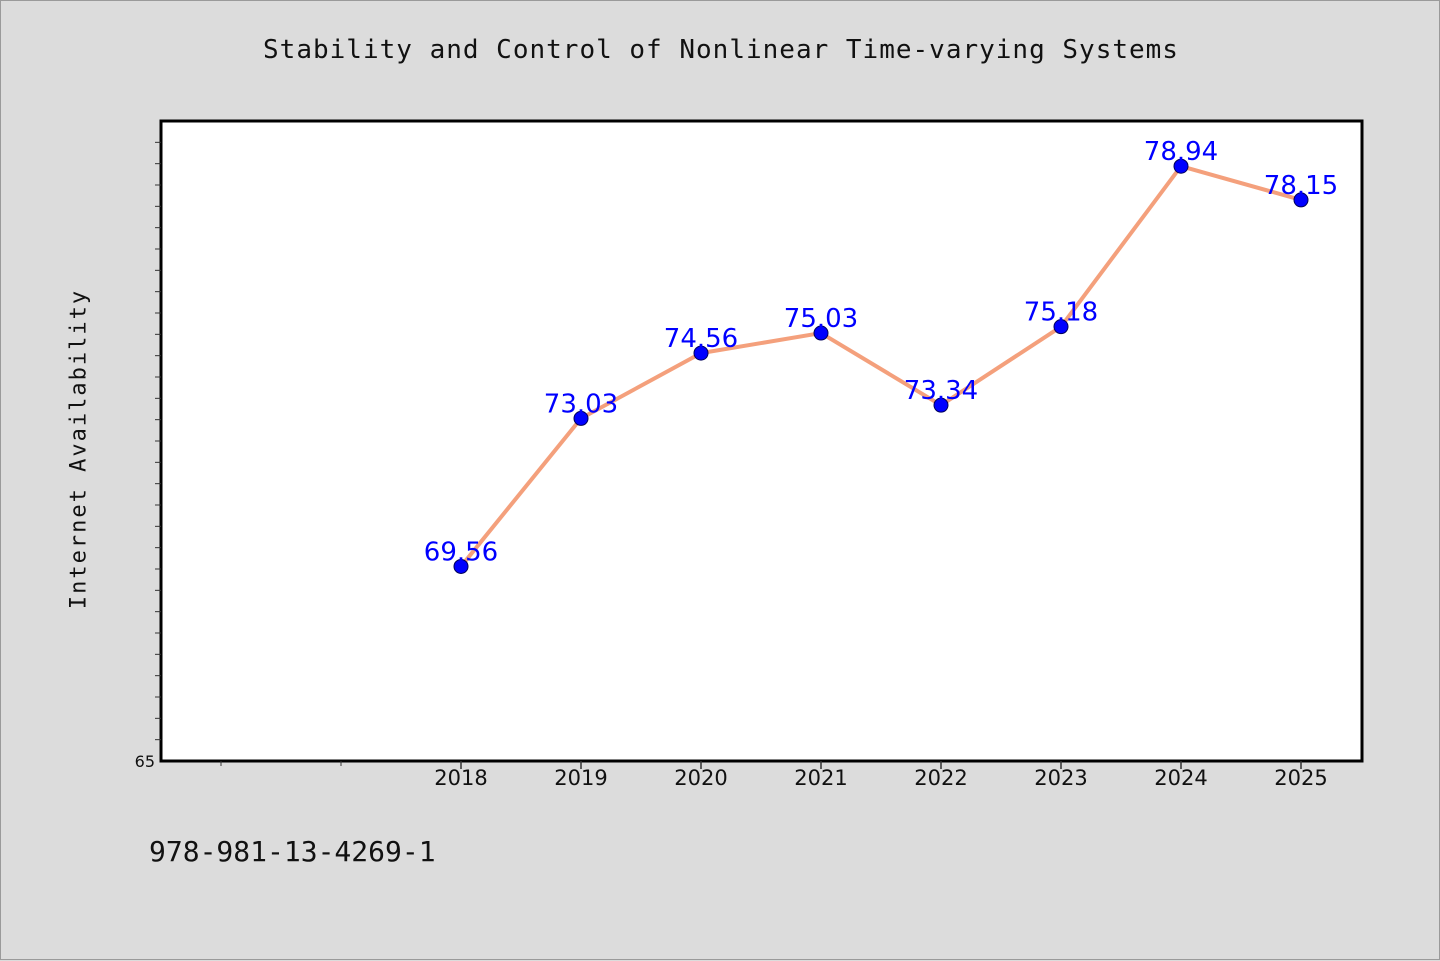  Describe the element at coordinates (941, 391) in the screenshot. I see `data-label: 73.34` at that location.